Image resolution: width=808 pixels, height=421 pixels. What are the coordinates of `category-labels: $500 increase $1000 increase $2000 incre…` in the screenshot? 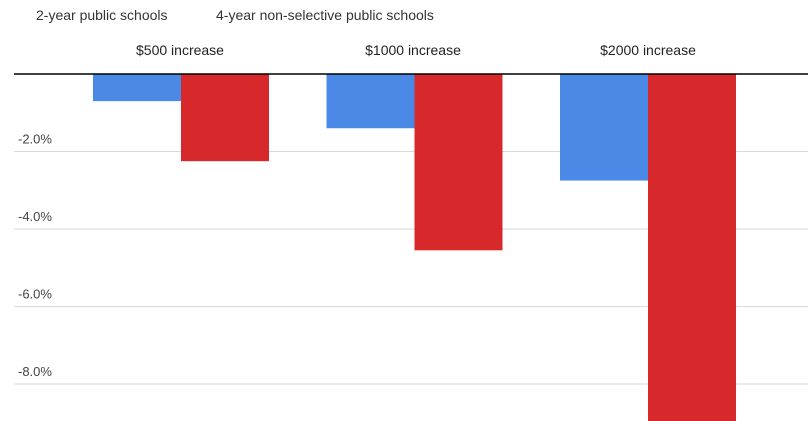 It's located at (416, 50).